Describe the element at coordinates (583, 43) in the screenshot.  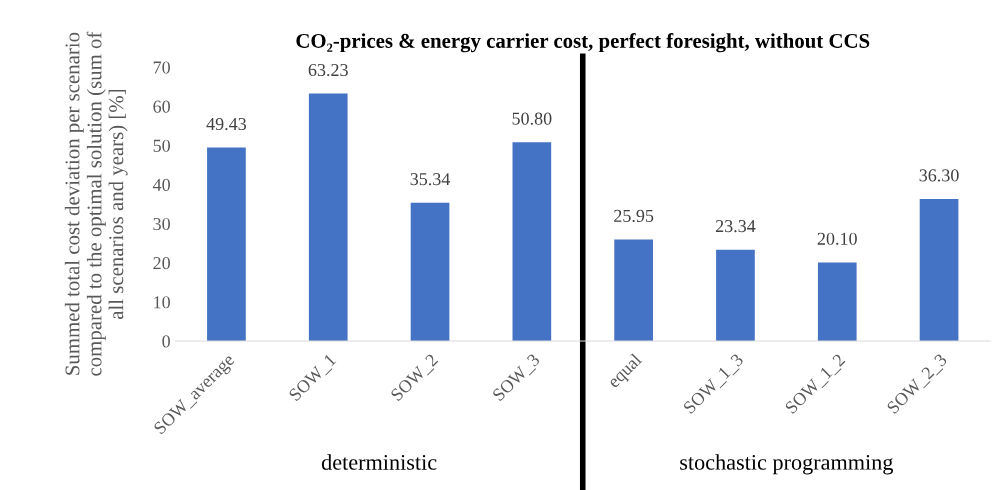
I see `chart-title: CO₂-prices & energy carrier cost, perfect foresight, without CCS` at that location.